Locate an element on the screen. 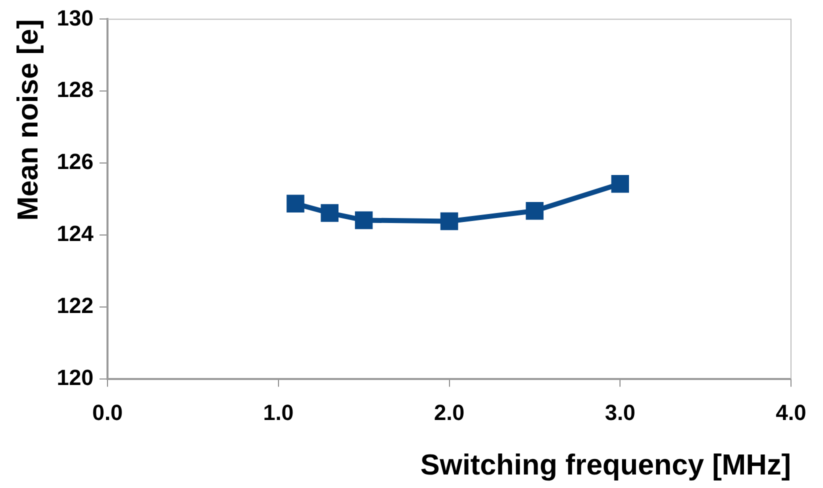  y-tick-label: 122 is located at coordinates (75, 305).